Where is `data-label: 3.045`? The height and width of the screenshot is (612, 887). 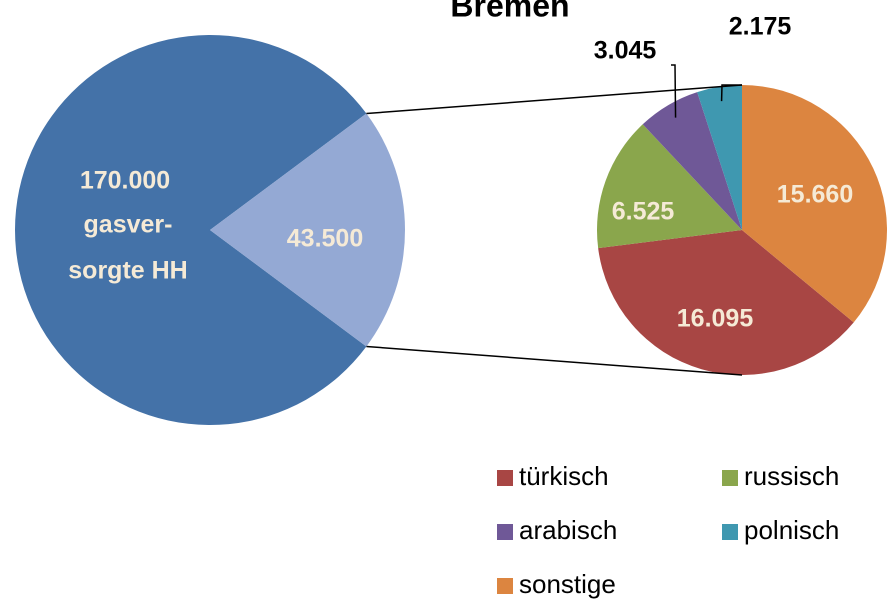
data-label: 3.045 is located at coordinates (625, 51).